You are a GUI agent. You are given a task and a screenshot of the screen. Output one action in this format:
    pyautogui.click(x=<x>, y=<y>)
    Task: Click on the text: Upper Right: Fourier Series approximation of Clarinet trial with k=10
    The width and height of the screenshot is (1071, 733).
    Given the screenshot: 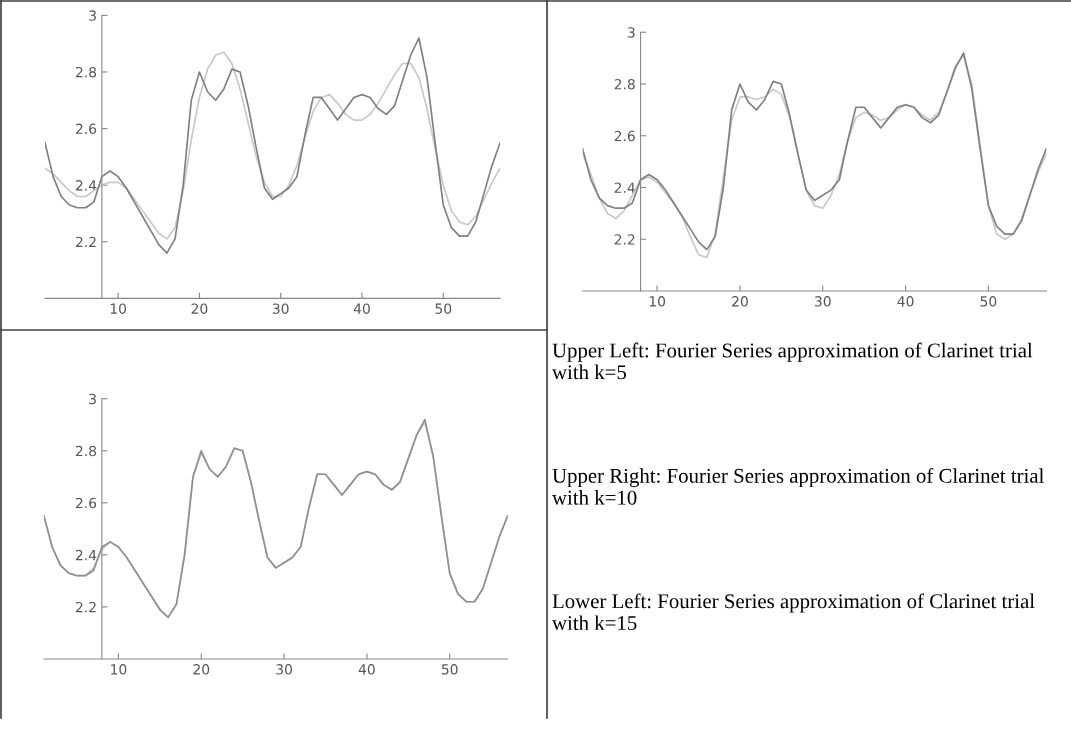 What is the action you would take?
    pyautogui.click(x=798, y=486)
    